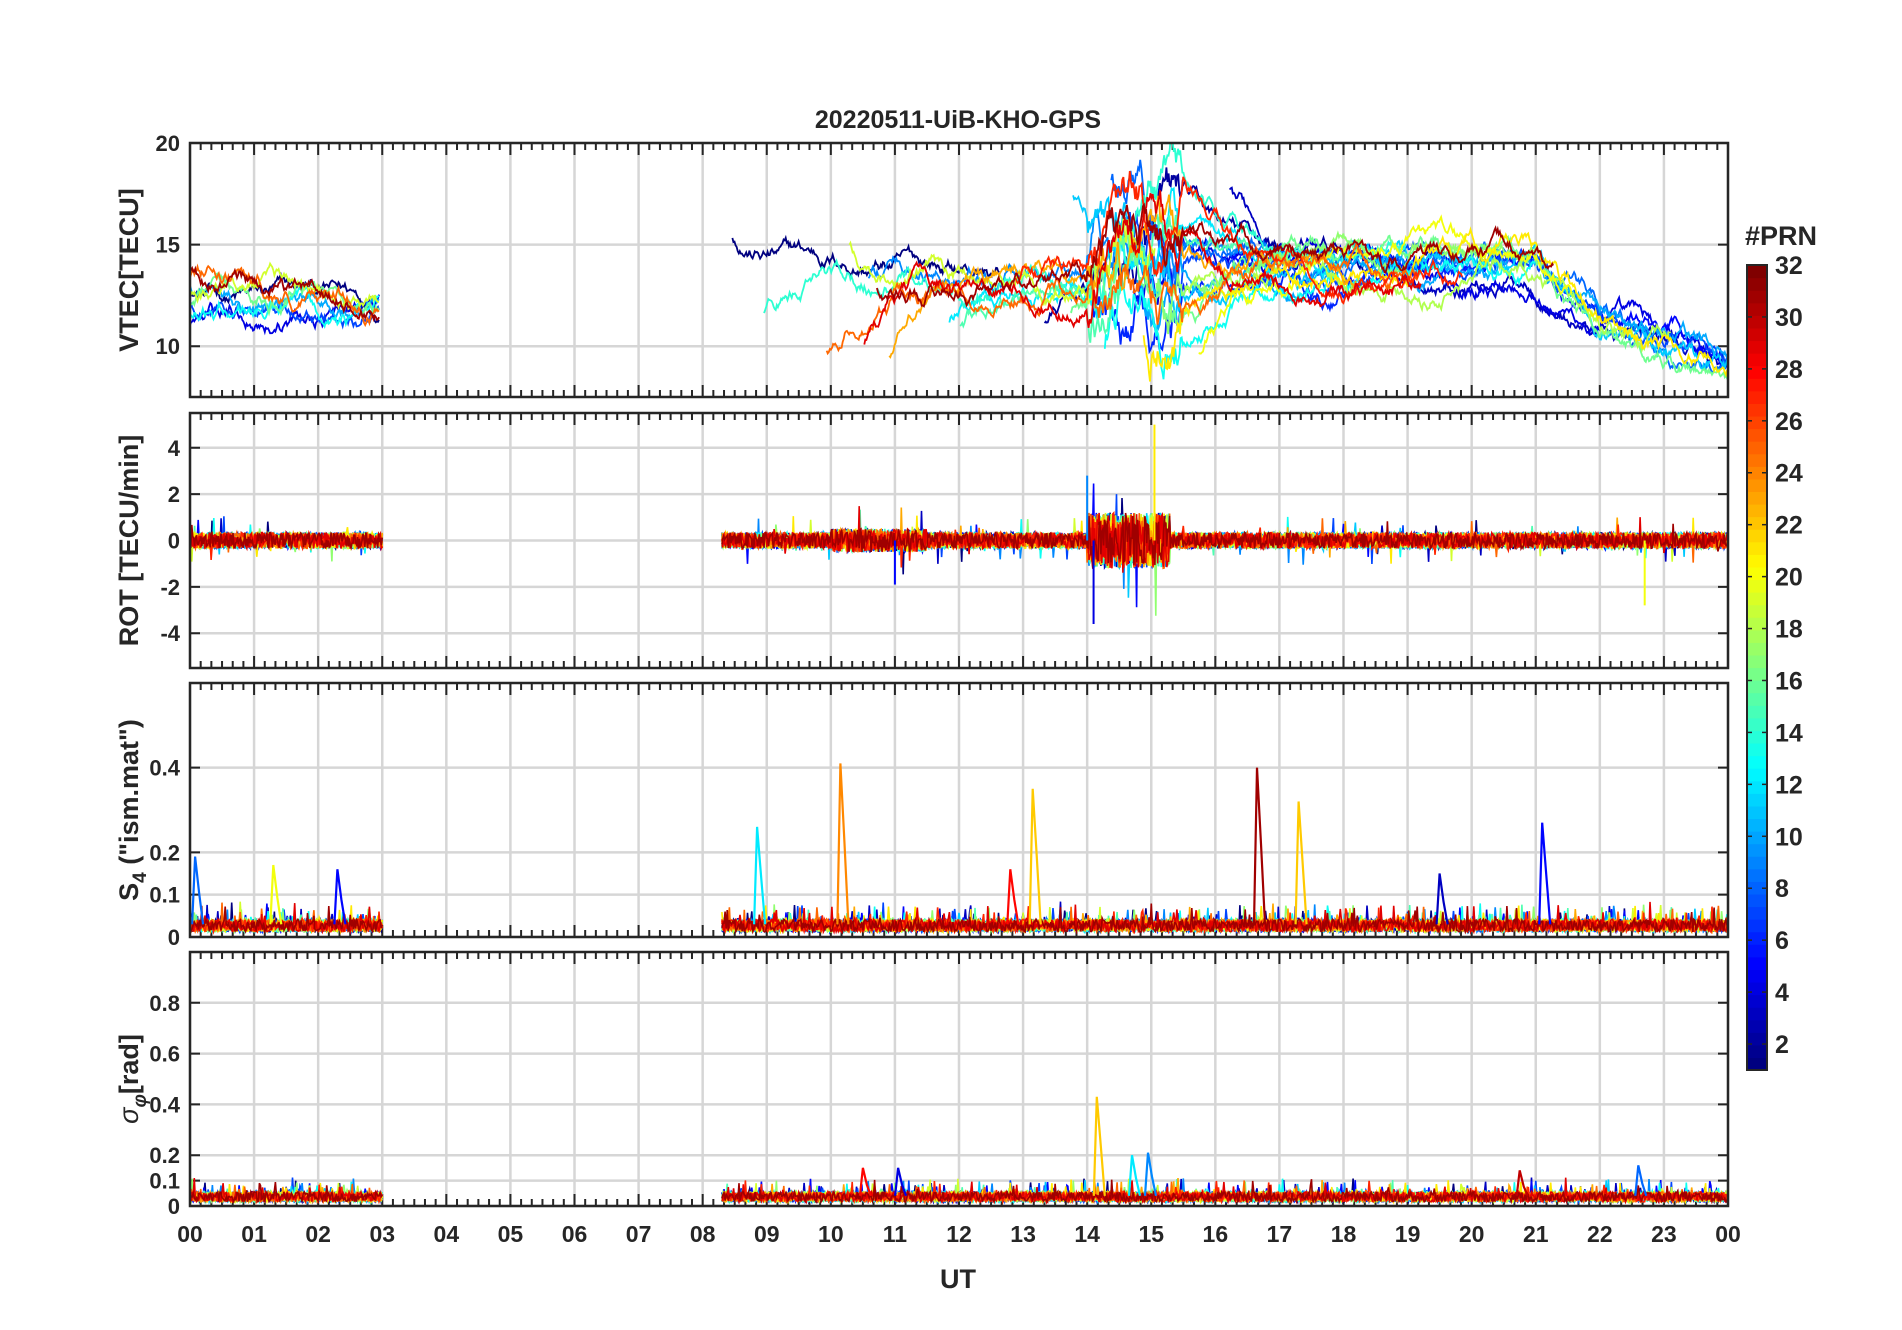 This screenshot has height=1330, width=1902. Describe the element at coordinates (174, 541) in the screenshot. I see `rot-y-tick-label: 0` at that location.